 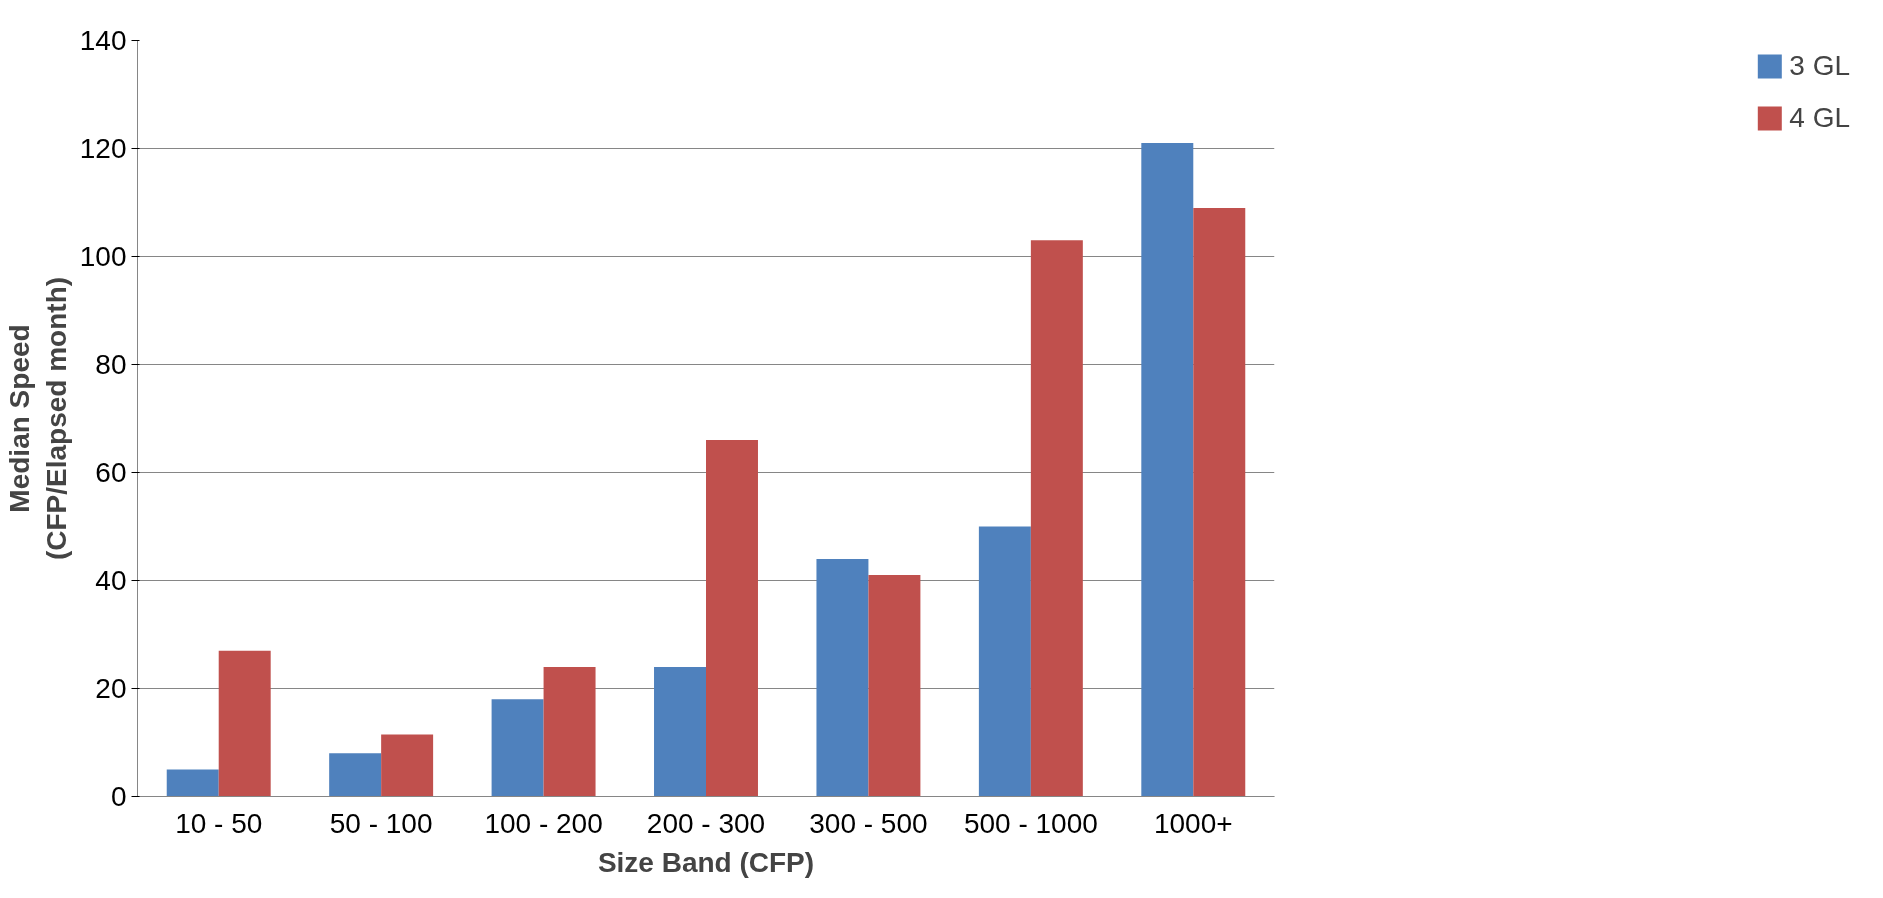 What do you see at coordinates (37, 418) in the screenshot?
I see `y-axis-title: Median Speed (CFP/Elapsed month)` at bounding box center [37, 418].